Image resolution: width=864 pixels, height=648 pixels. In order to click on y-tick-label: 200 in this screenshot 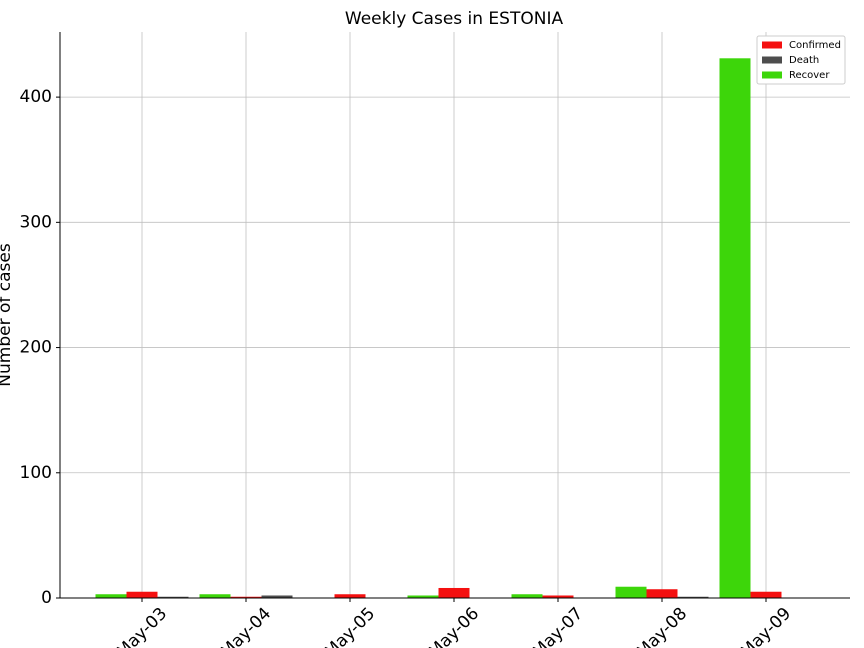, I will do `click(36, 348)`.